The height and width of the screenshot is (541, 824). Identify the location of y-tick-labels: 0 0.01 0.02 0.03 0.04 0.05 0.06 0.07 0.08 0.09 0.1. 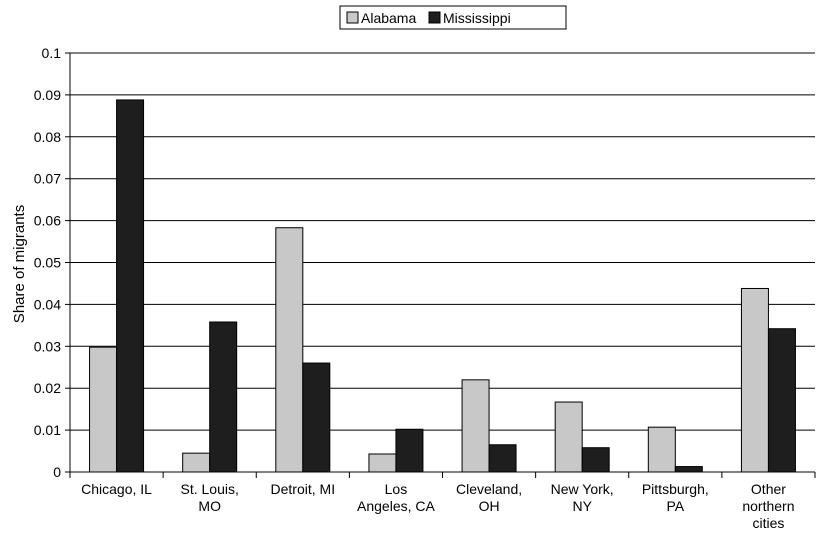
(47, 262).